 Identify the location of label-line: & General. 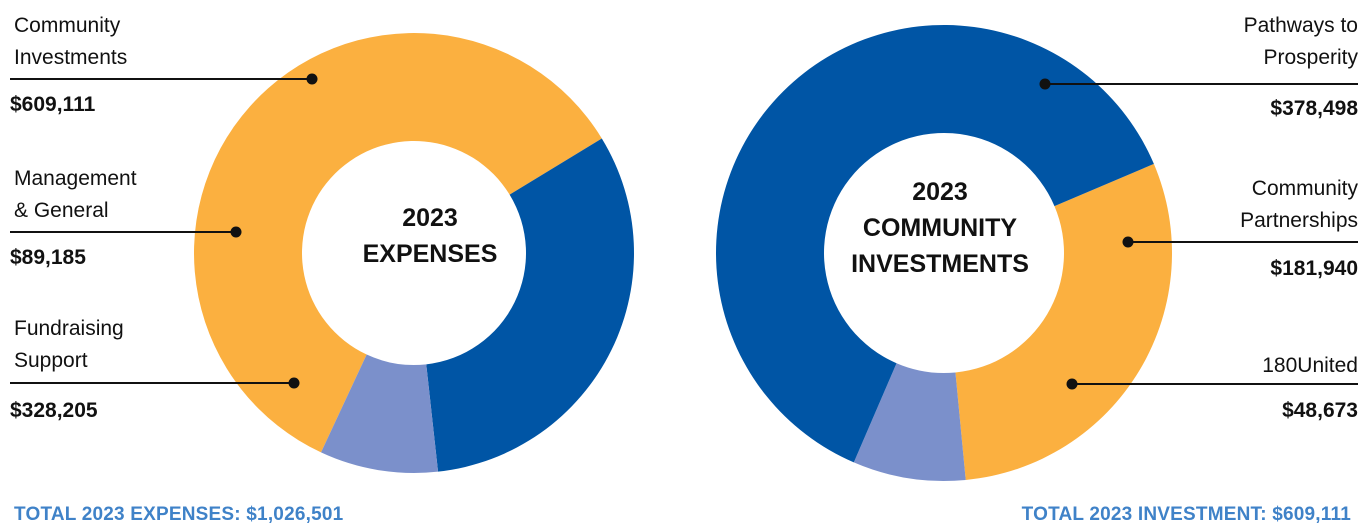
(61, 210).